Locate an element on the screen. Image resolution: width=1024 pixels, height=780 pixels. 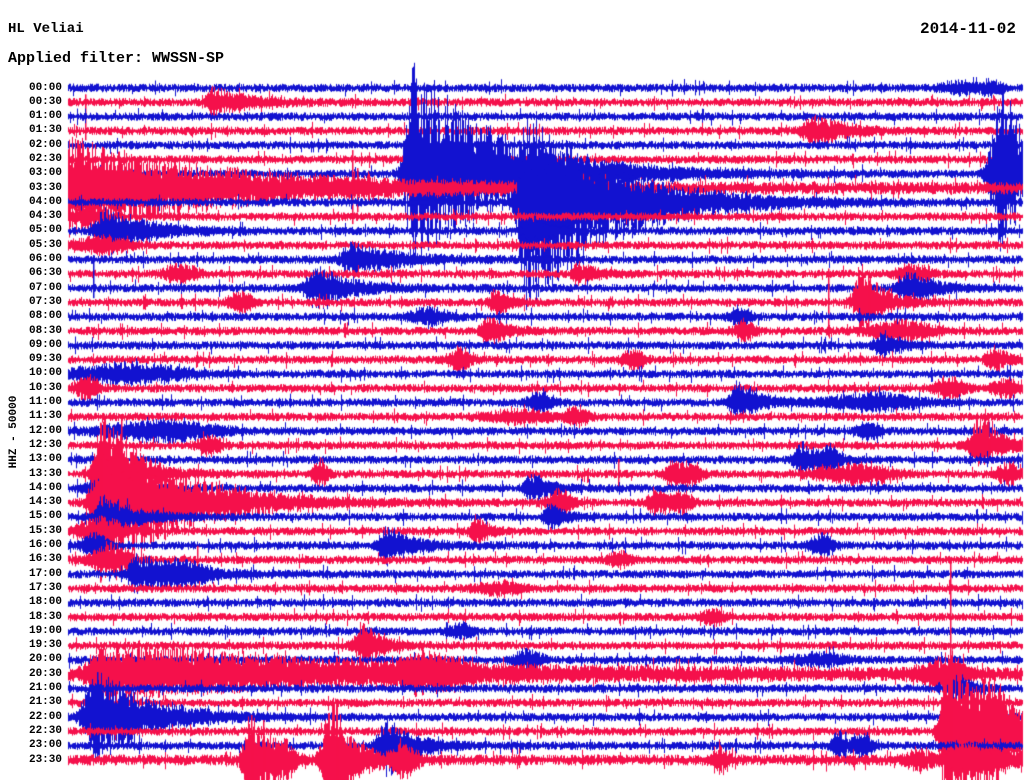
time-label: 12:00 is located at coordinates (45, 430).